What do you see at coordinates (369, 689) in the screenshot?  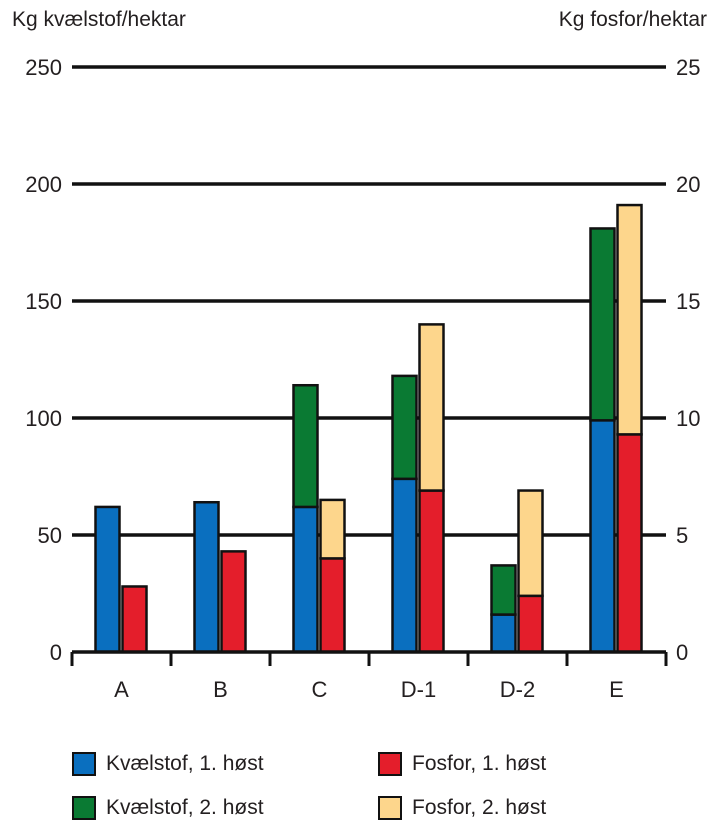 I see `x-axis-labels: A B C D-1 D-2 E` at bounding box center [369, 689].